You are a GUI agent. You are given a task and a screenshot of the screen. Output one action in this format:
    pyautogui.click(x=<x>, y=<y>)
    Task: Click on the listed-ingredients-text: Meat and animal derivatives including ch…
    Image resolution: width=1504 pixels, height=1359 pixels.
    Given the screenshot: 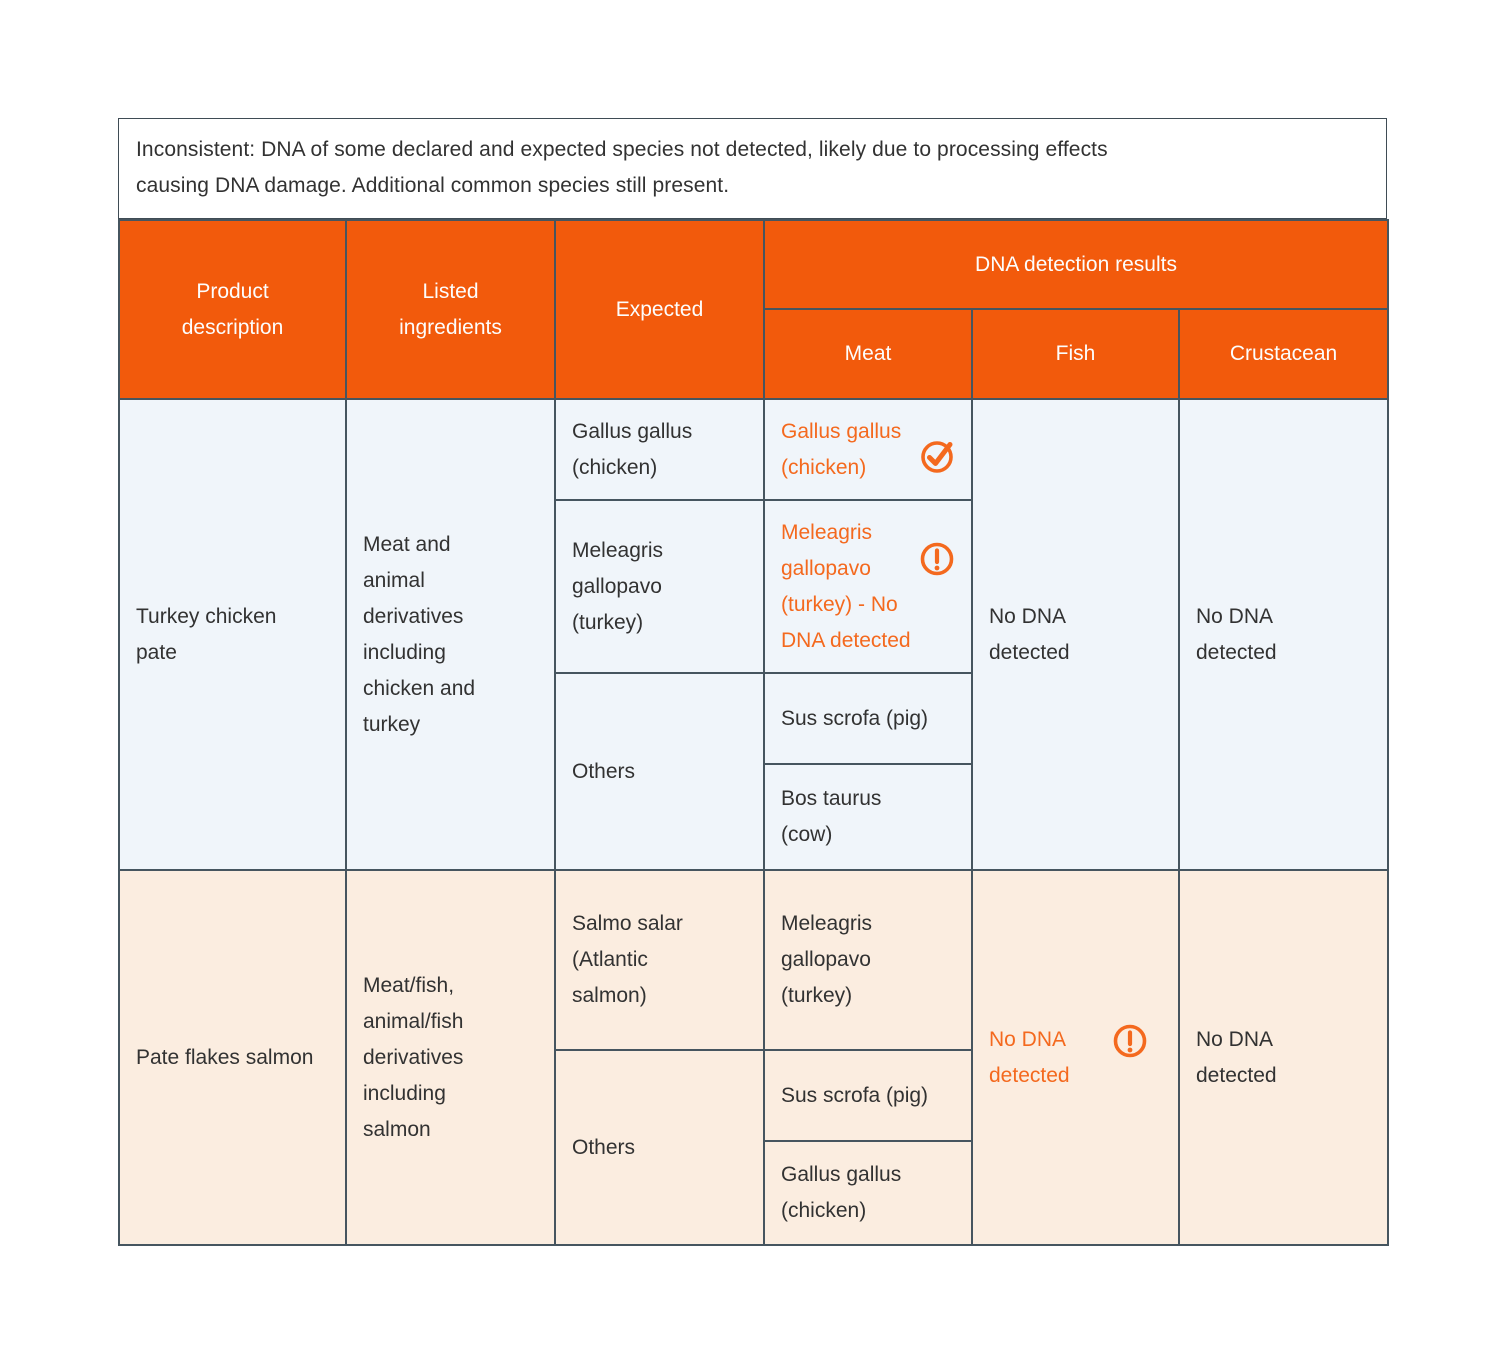 What is the action you would take?
    pyautogui.click(x=419, y=634)
    